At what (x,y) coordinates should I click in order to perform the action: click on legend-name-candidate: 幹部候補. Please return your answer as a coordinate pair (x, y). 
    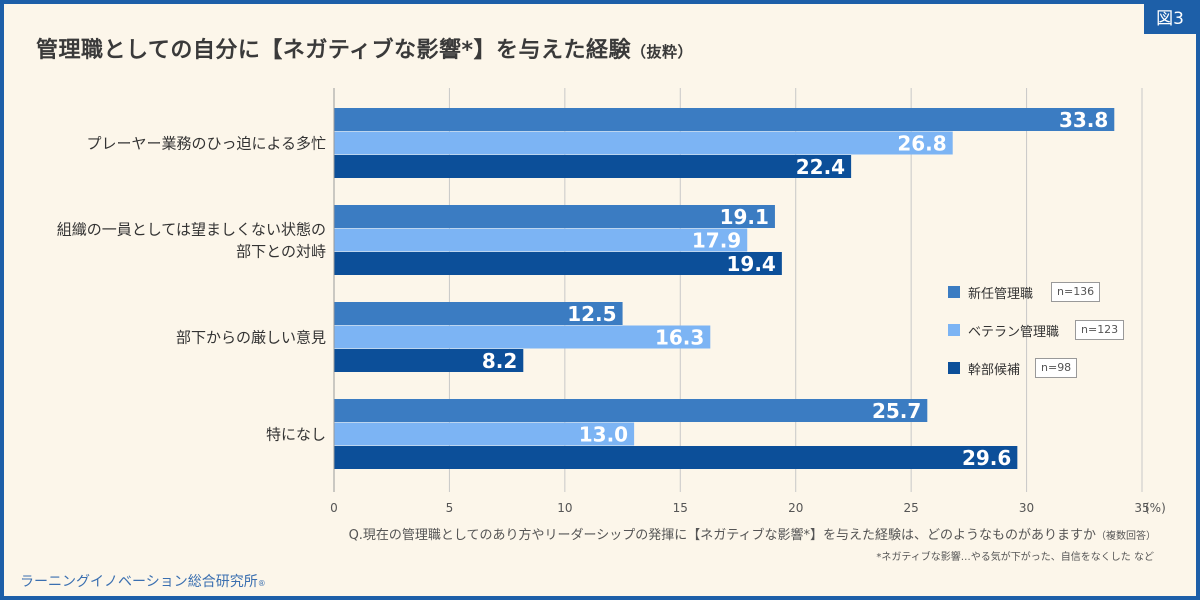
    Looking at the image, I should click on (994, 370).